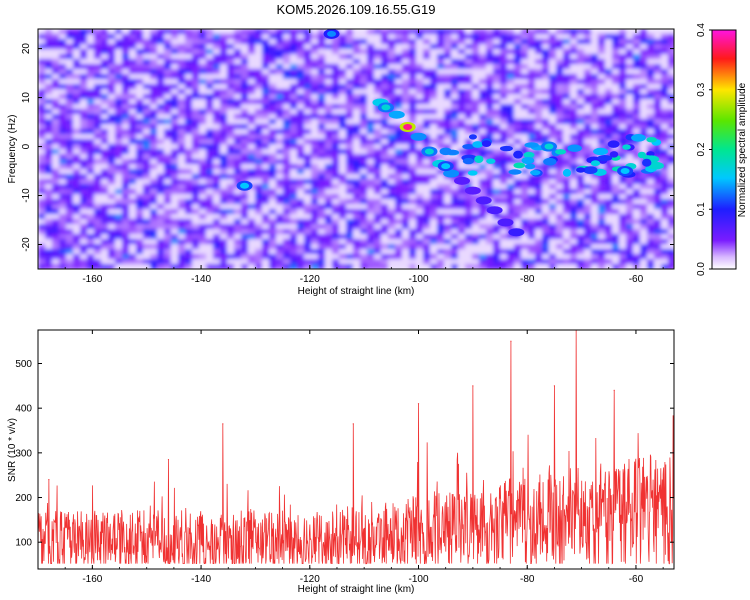 The image size is (750, 600). Describe the element at coordinates (23, 409) in the screenshot. I see `y-tick-label: 400` at that location.